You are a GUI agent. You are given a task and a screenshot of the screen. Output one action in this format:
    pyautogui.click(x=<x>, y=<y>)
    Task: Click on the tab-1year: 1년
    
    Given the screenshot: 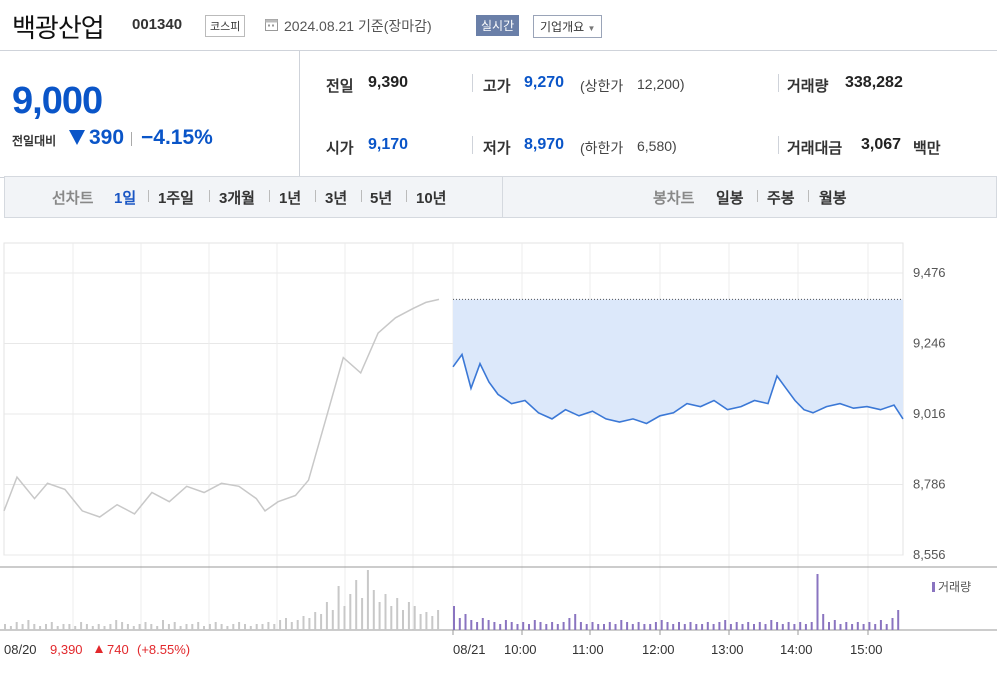 What is the action you would take?
    pyautogui.click(x=290, y=198)
    